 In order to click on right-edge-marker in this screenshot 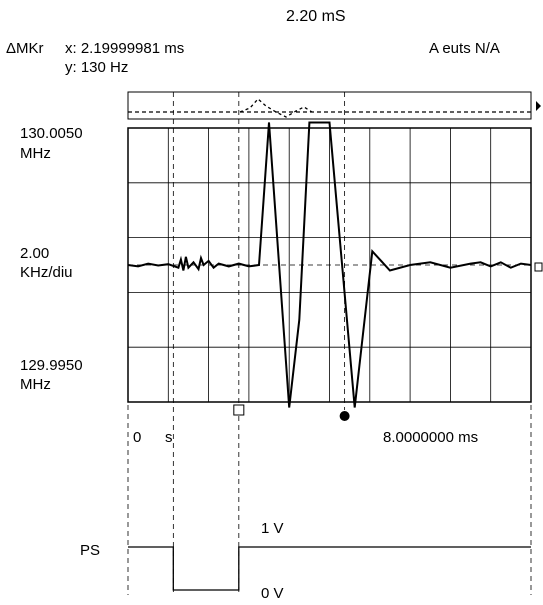, I will do `click(538, 267)`.